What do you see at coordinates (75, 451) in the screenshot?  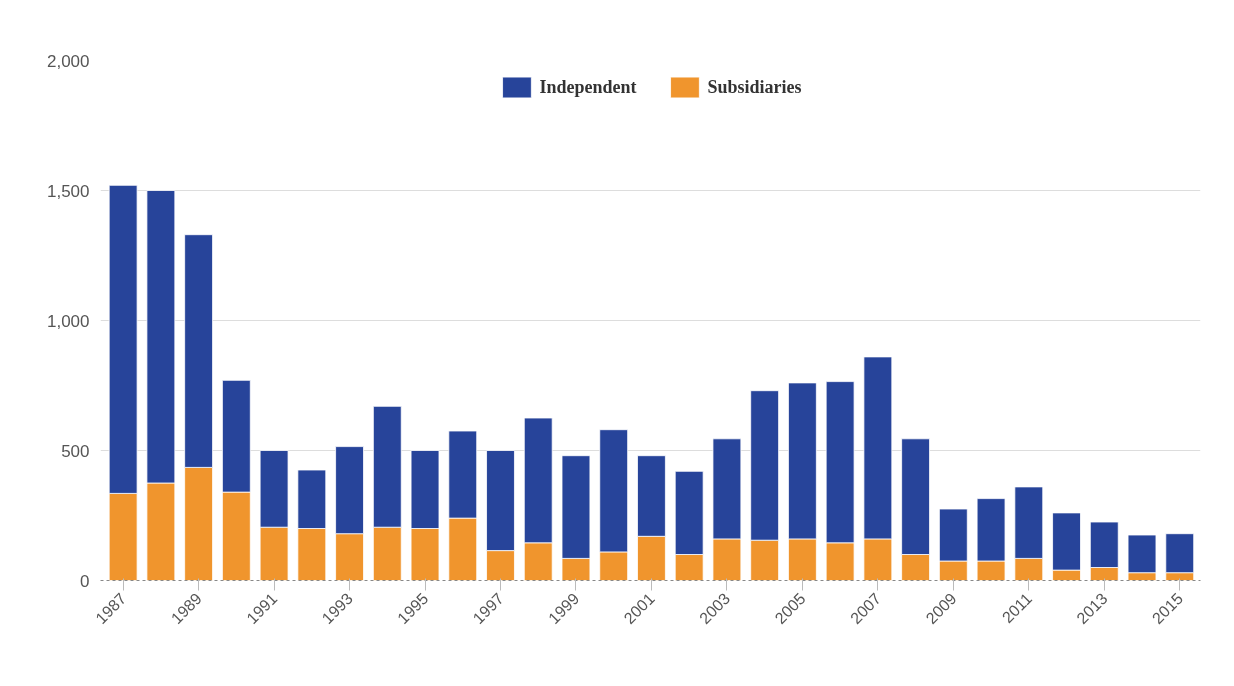 I see `y-tick-label: 500` at bounding box center [75, 451].